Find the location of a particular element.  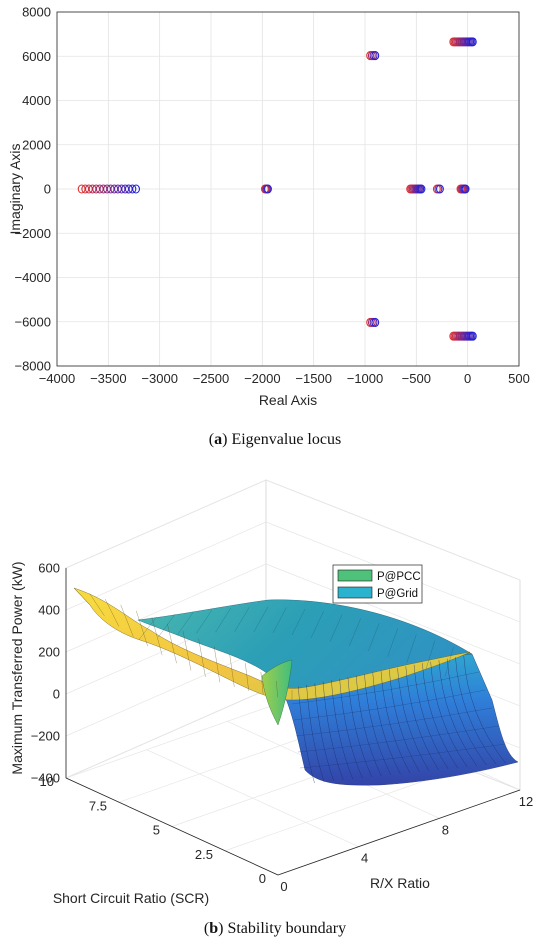

y-tick-label: 4000 is located at coordinates (36, 100).